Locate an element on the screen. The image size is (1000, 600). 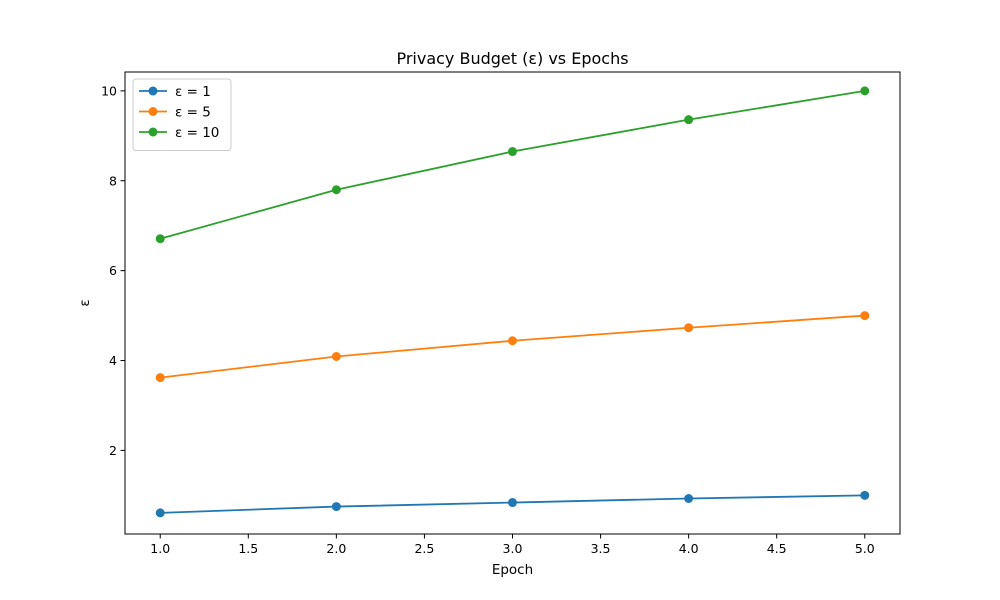
x-tick-label: 4.0 is located at coordinates (689, 548).